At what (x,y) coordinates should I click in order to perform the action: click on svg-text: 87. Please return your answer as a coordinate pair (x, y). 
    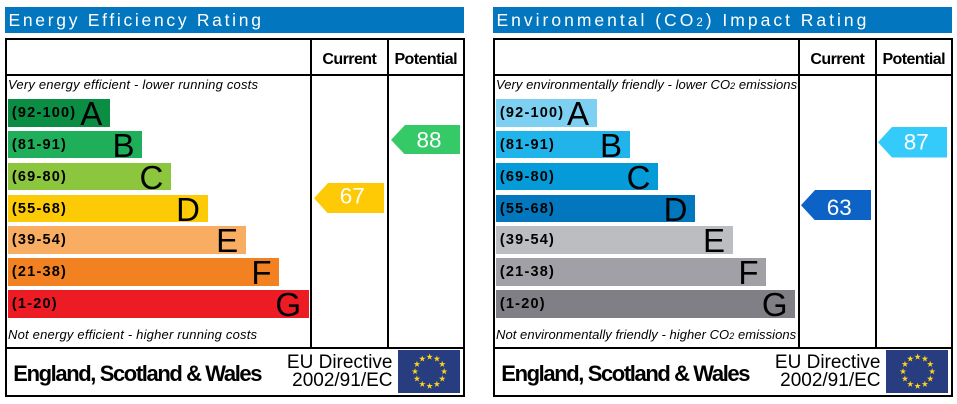
    Looking at the image, I should click on (915, 141).